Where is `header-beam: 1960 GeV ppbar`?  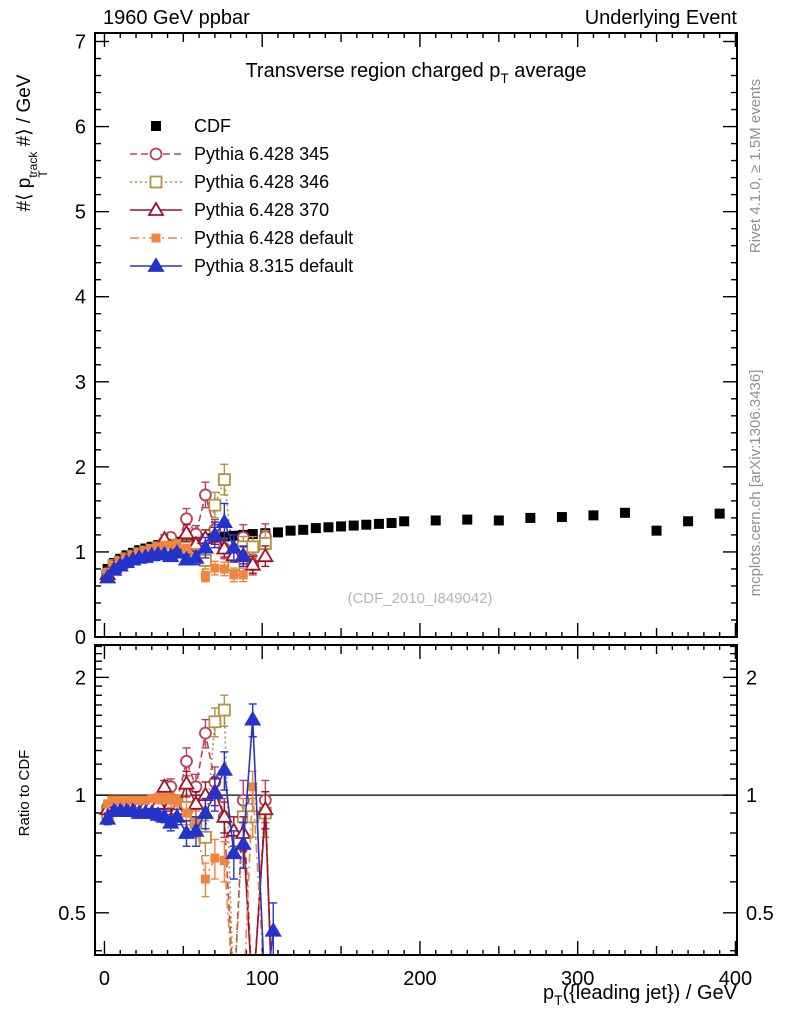
header-beam: 1960 GeV ppbar is located at coordinates (176, 18).